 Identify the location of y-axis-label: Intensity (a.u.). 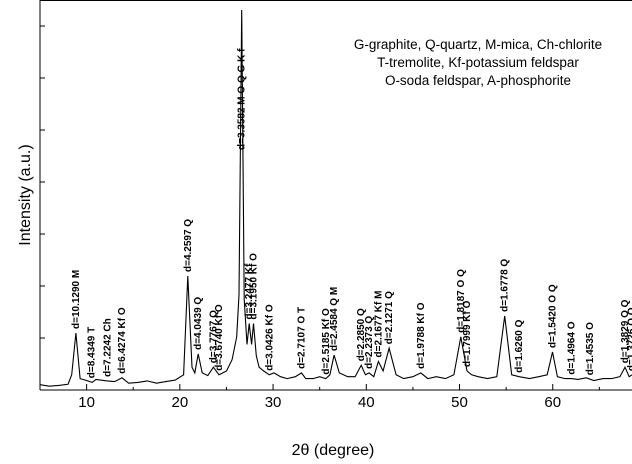
(25, 194).